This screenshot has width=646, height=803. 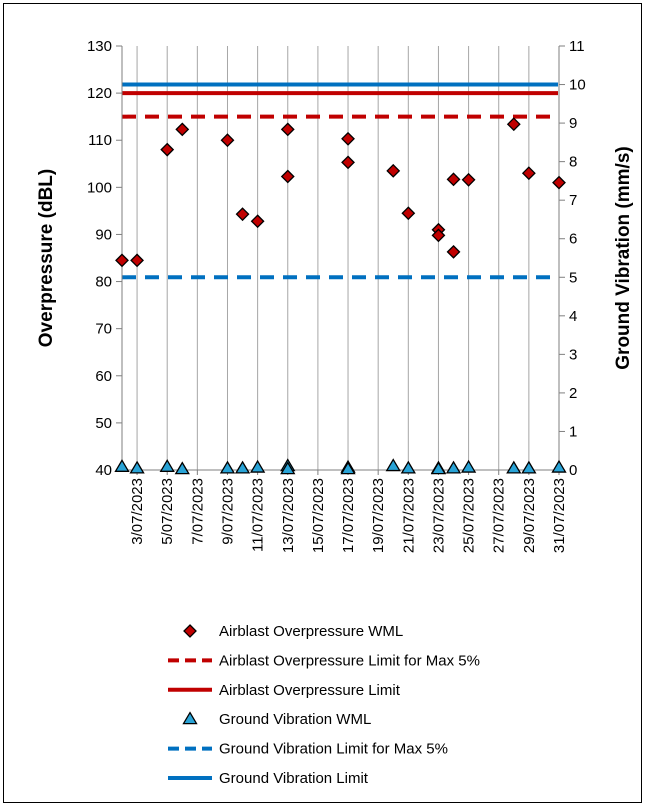 I want to click on x-tick-label: 21/07/2023, so click(x=408, y=515).